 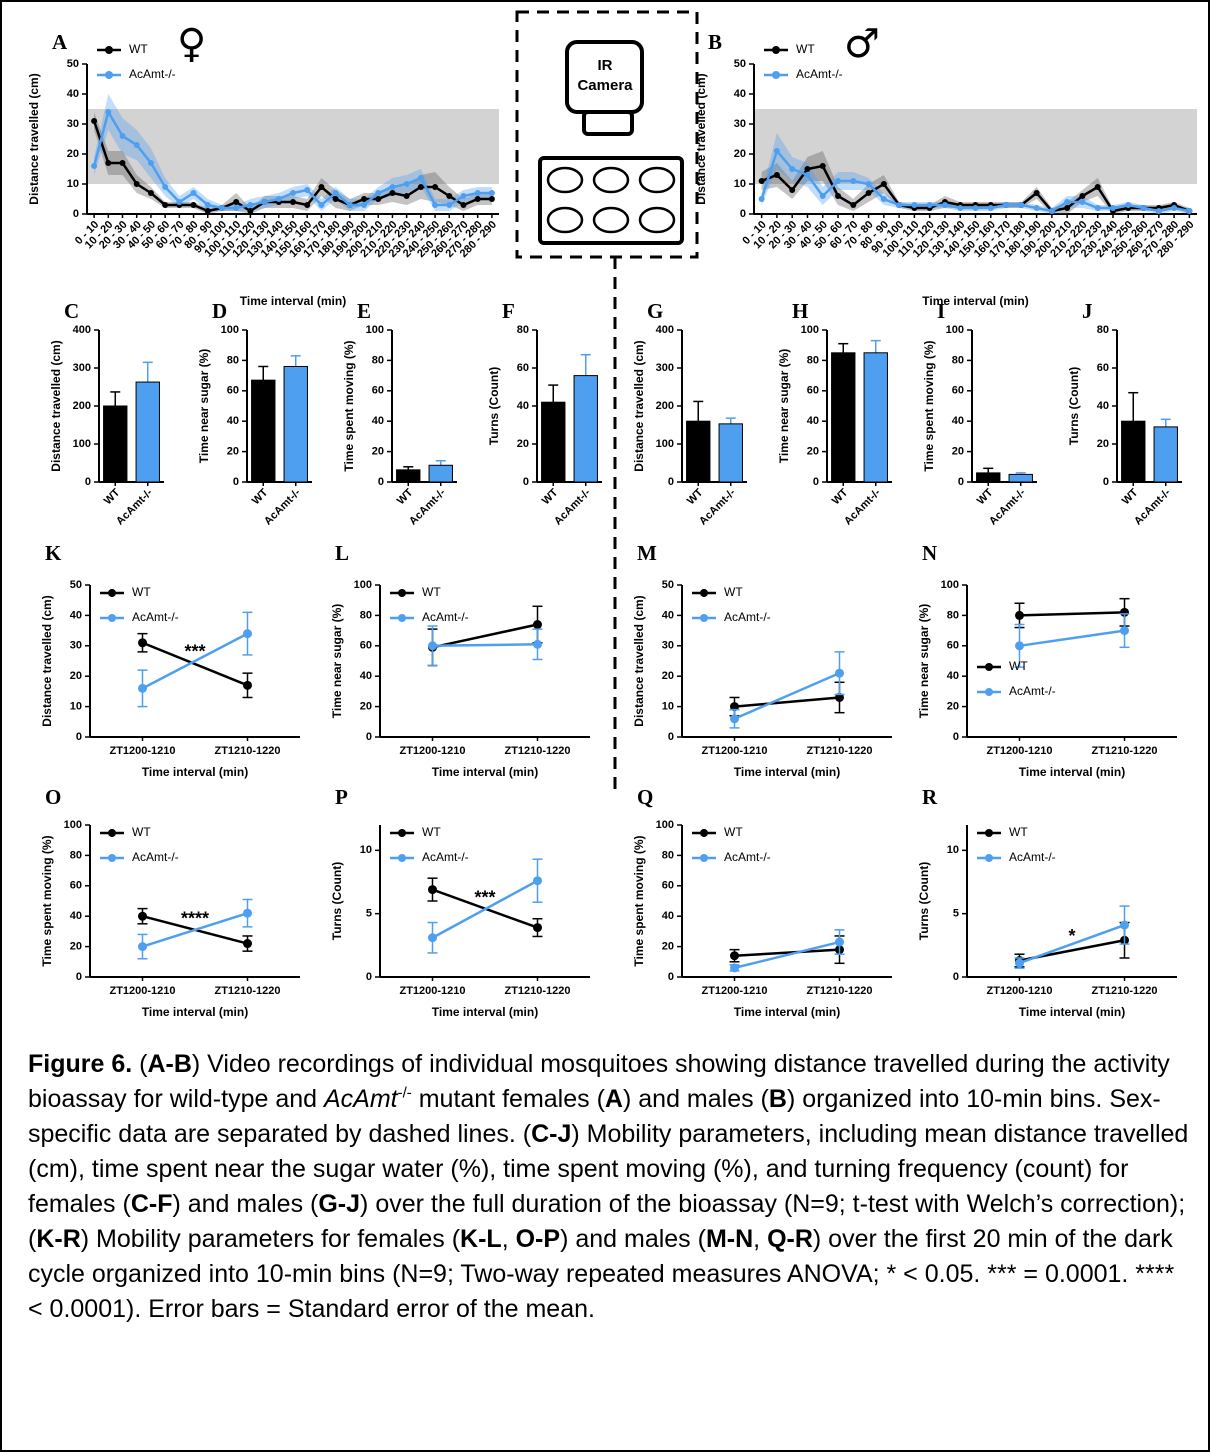 I want to click on setup-diagram: IR Camera, so click(x=607, y=403).